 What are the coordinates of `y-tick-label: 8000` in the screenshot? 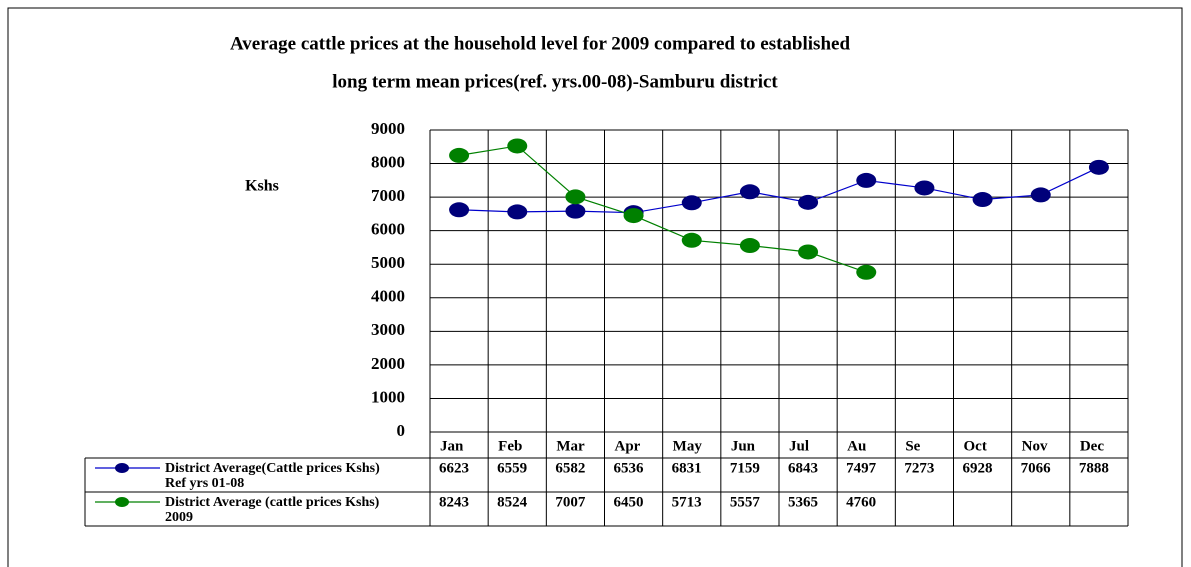 It's located at (388, 161).